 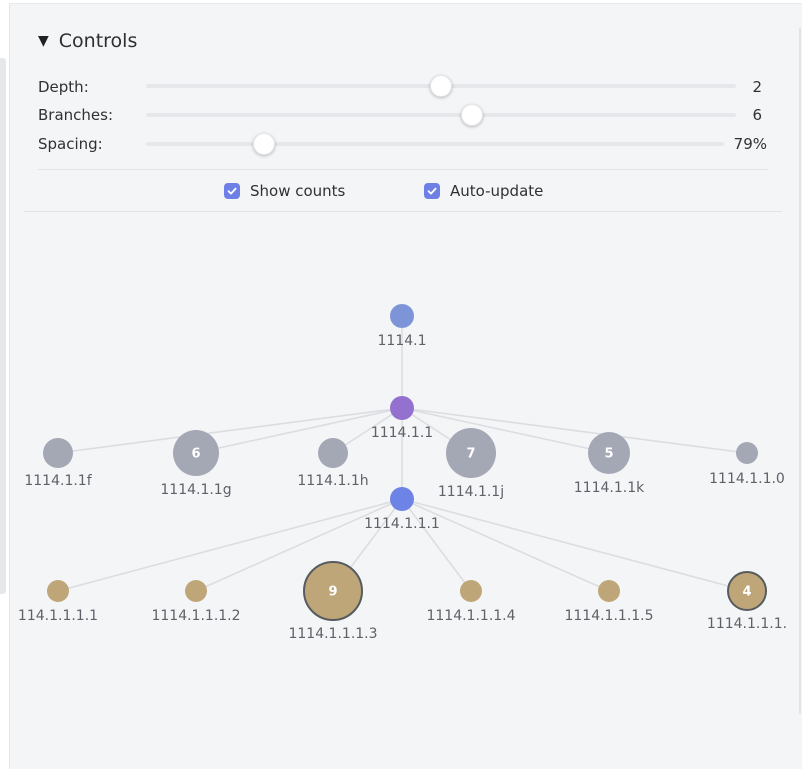 I want to click on node-label: 1114.1.1j, so click(x=471, y=492).